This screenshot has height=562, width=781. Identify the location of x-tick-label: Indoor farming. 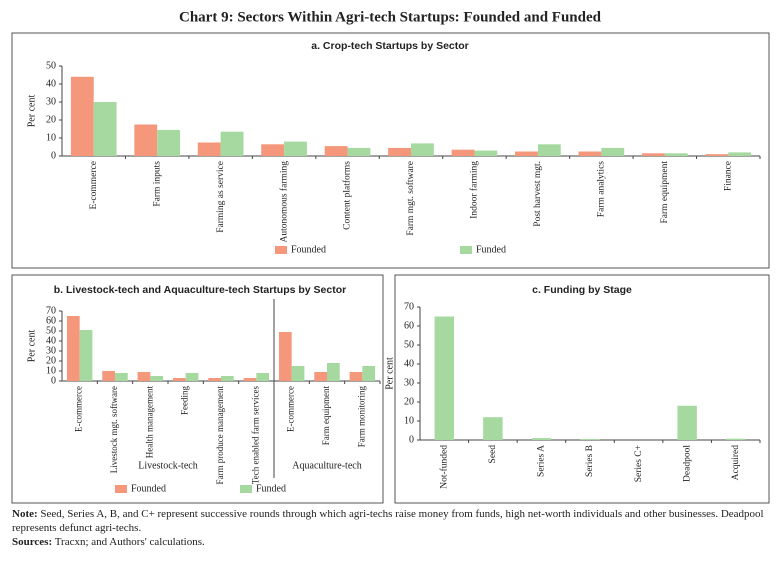
(474, 190).